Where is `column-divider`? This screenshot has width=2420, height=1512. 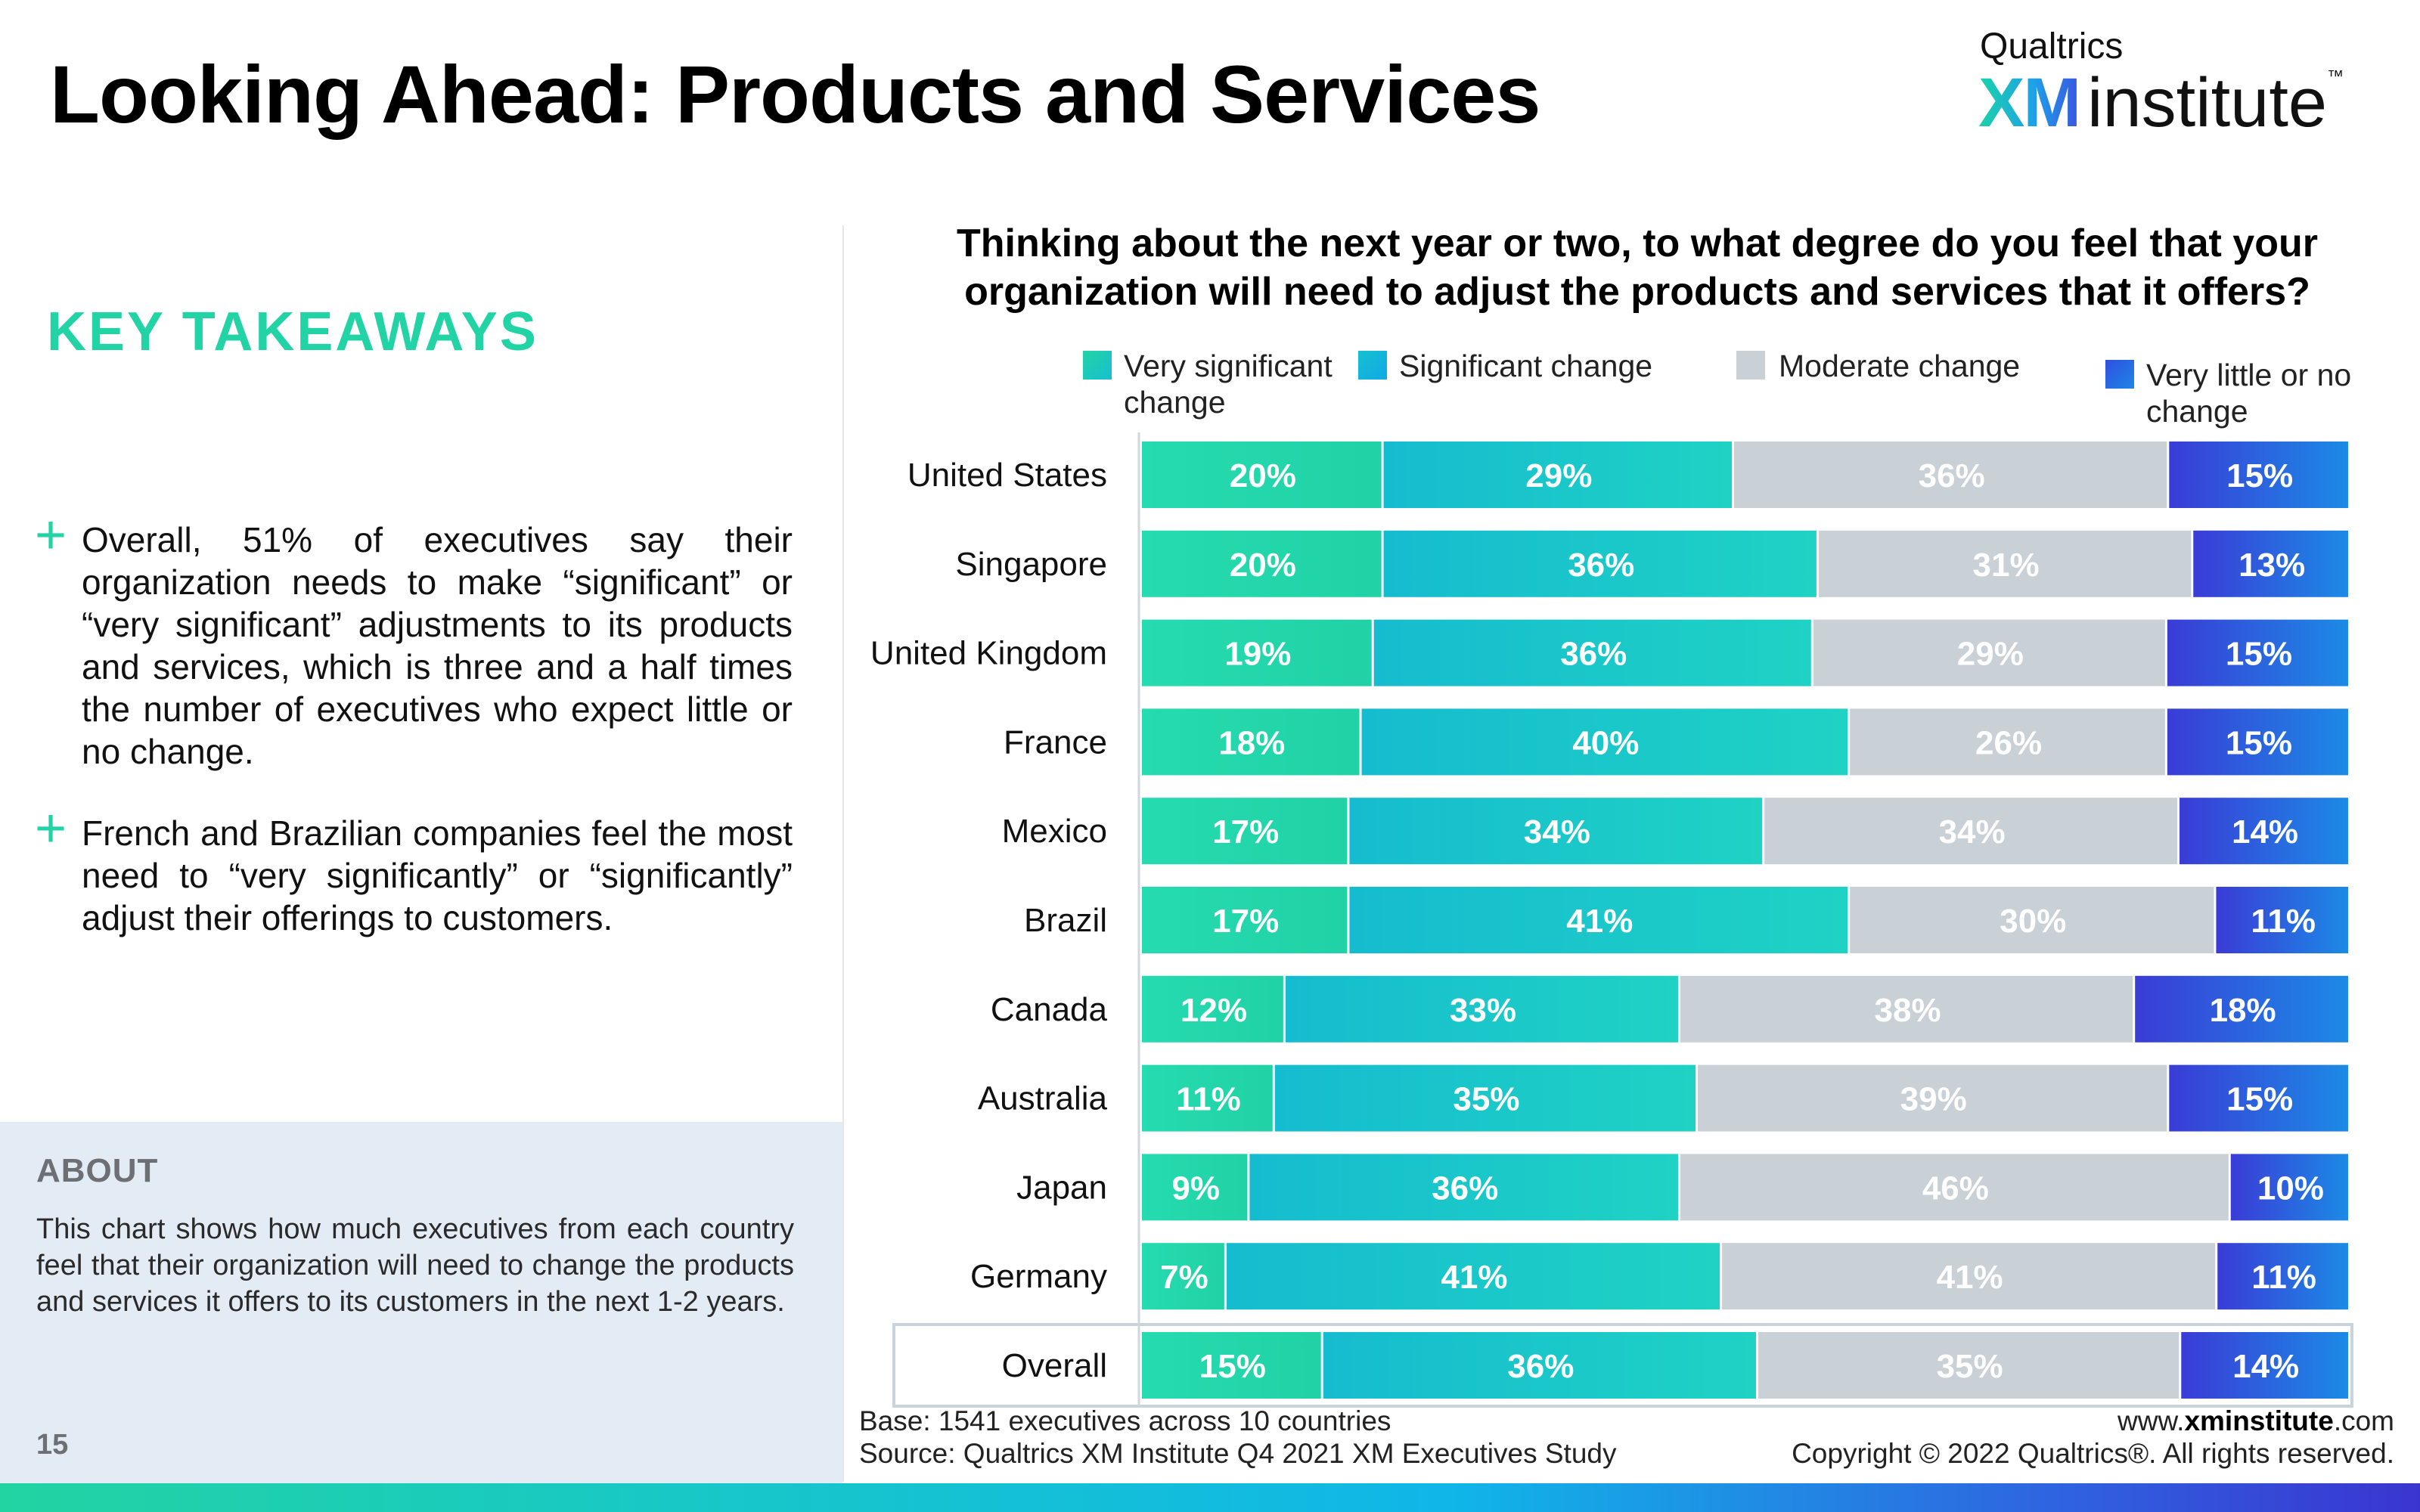
column-divider is located at coordinates (843, 853).